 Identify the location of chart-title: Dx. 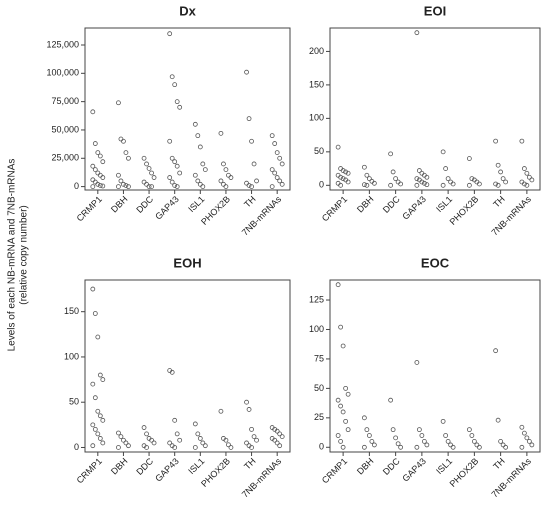
(187, 10).